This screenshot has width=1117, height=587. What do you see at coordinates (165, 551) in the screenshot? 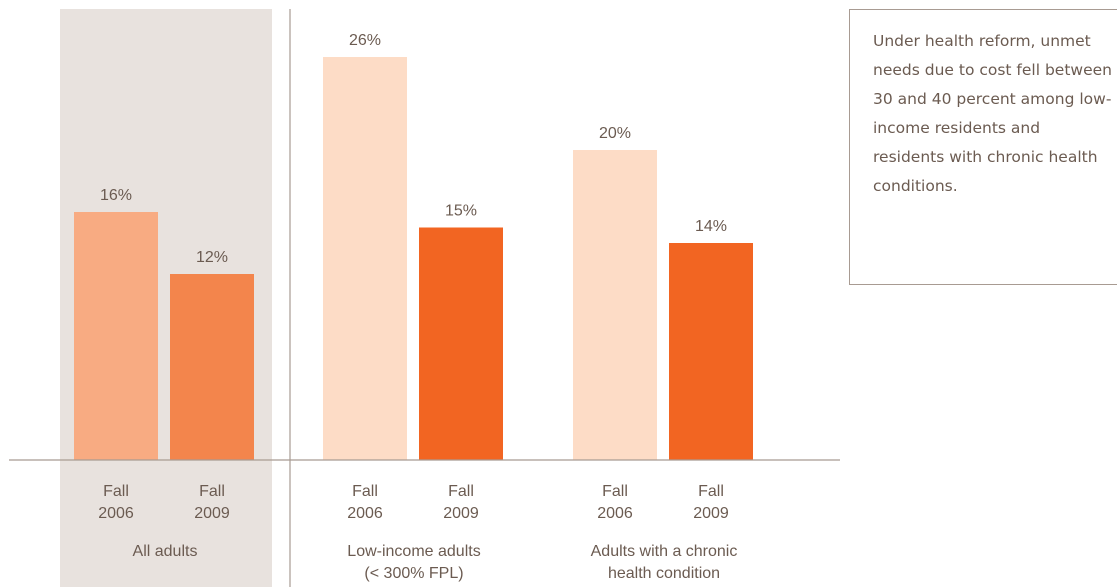
I see `group-label: All adults` at bounding box center [165, 551].